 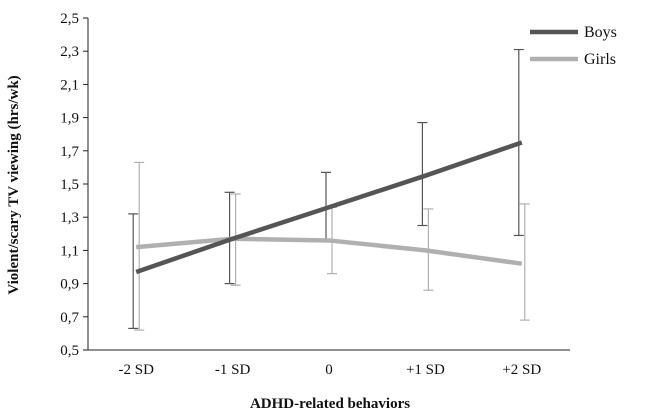 What do you see at coordinates (69, 351) in the screenshot?
I see `y-tick-label: 0,5` at bounding box center [69, 351].